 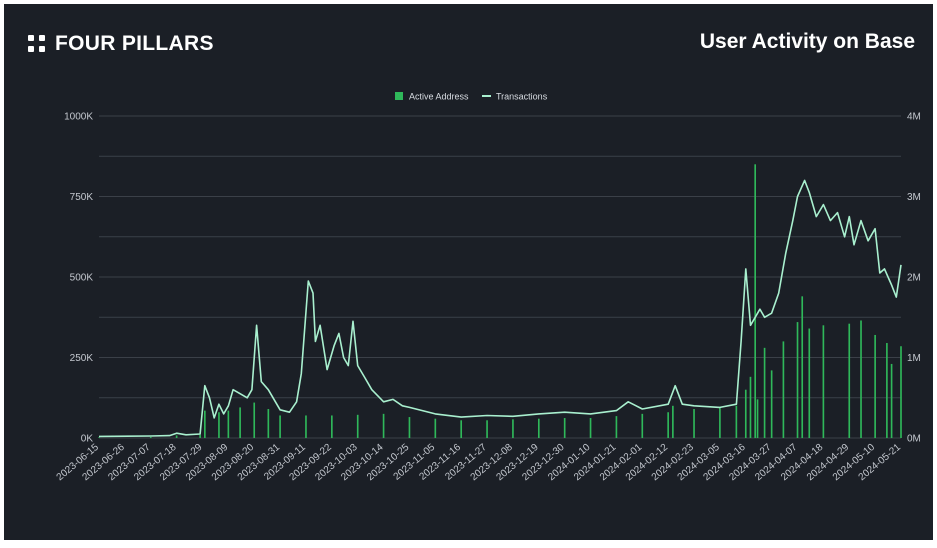 I want to click on y-right-tick-label: 1M, so click(x=914, y=358).